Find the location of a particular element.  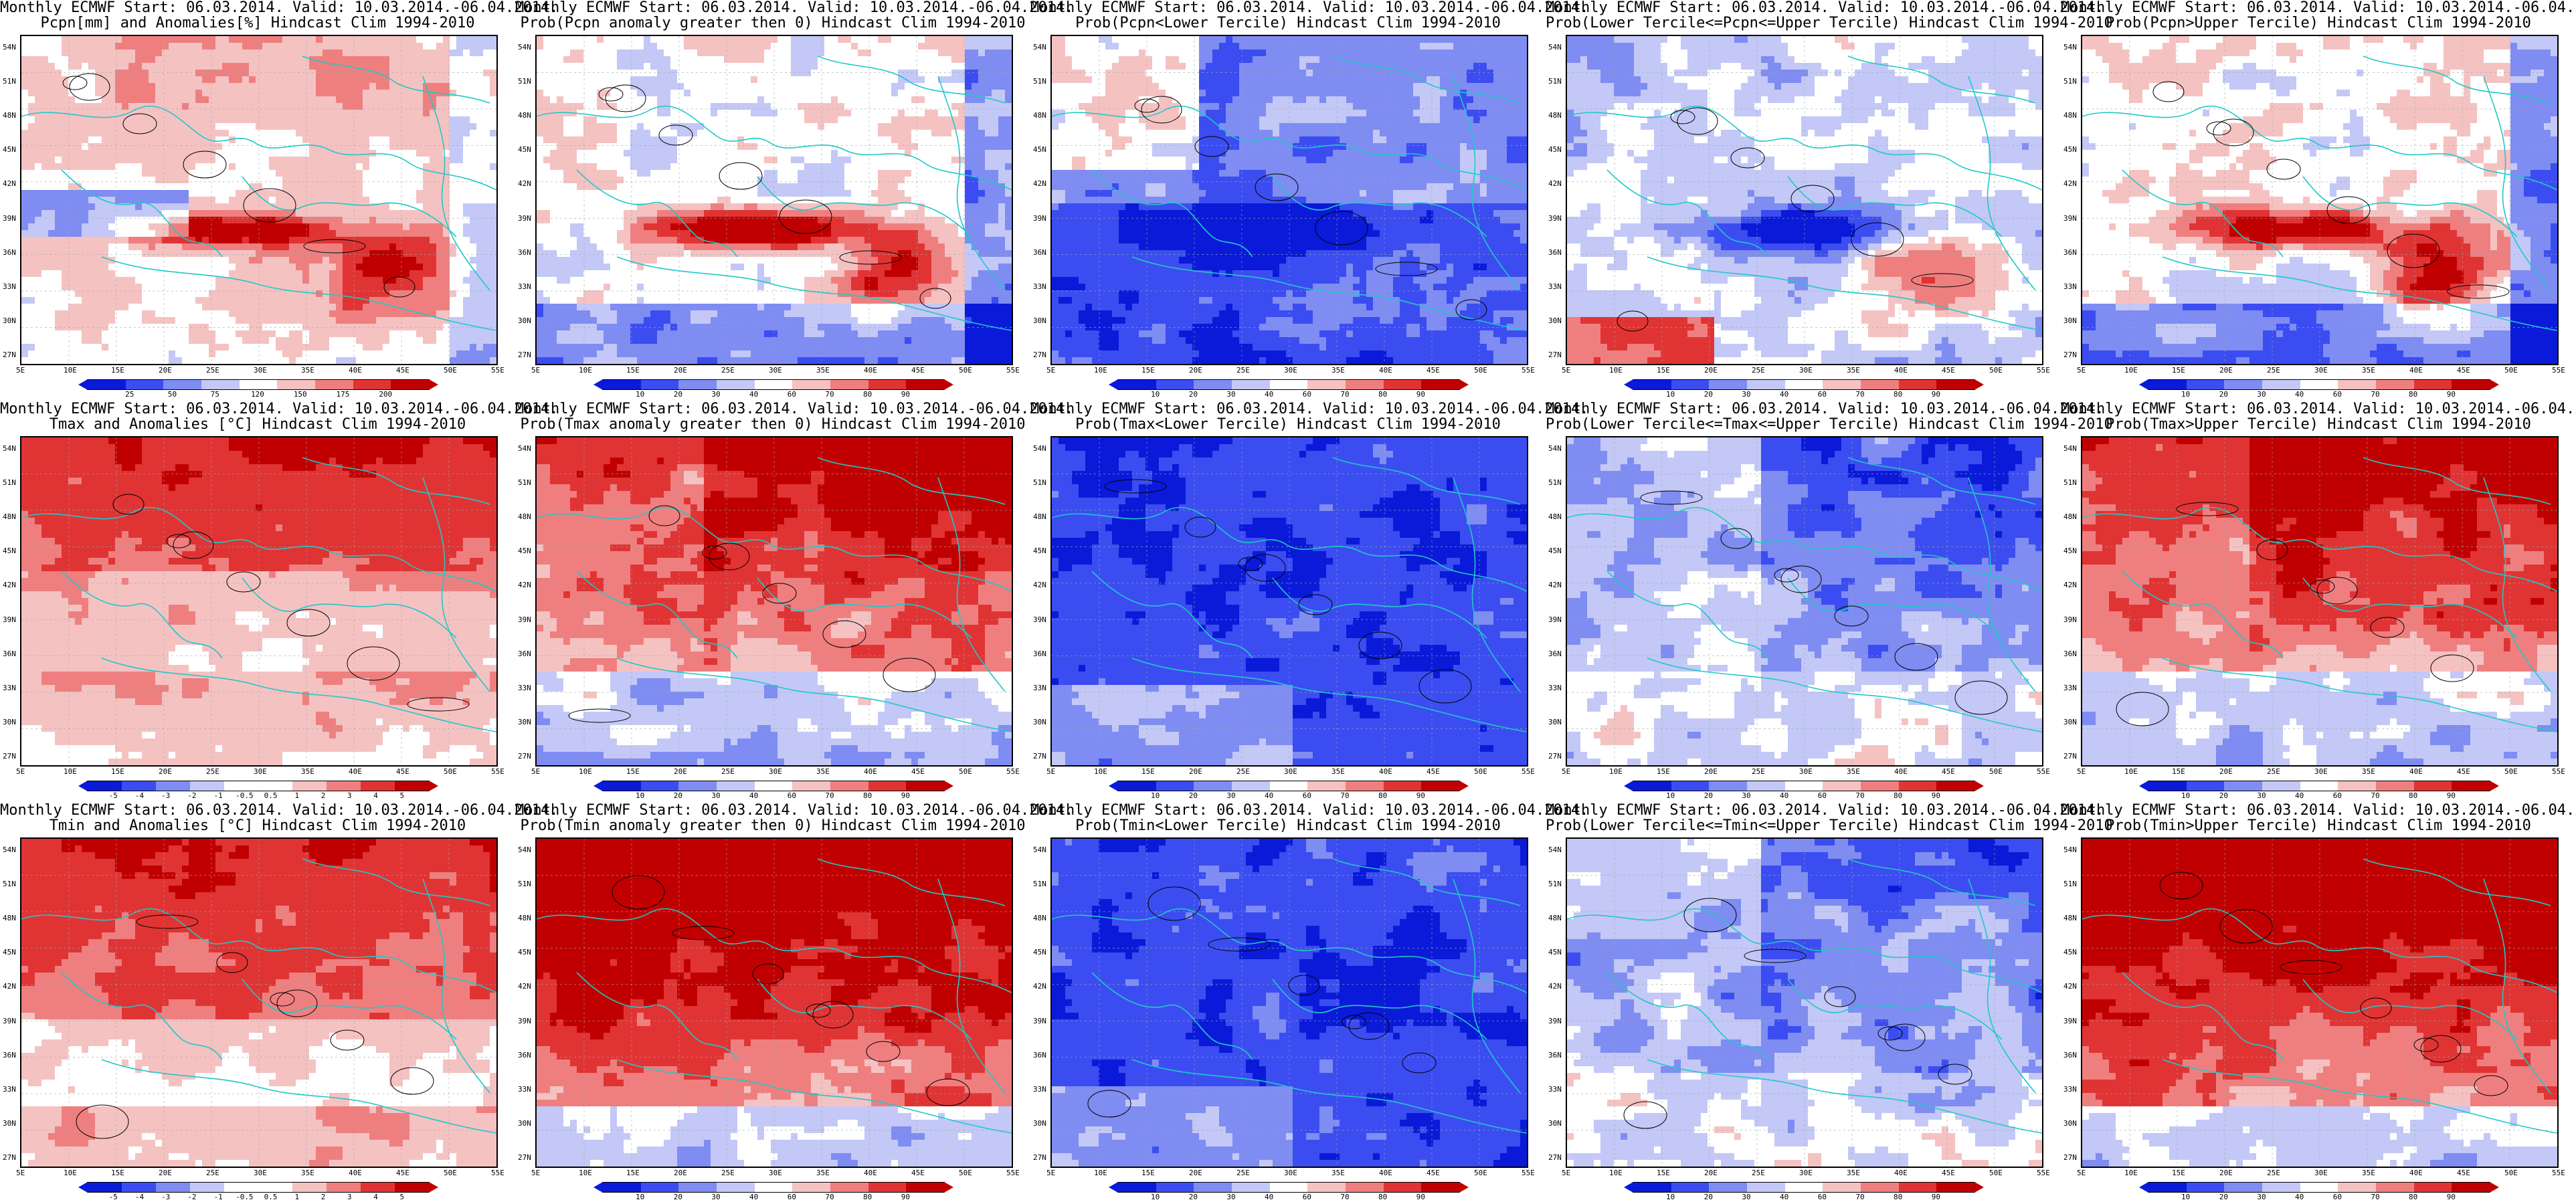

colorbar-tick-label: -1 is located at coordinates (218, 795).